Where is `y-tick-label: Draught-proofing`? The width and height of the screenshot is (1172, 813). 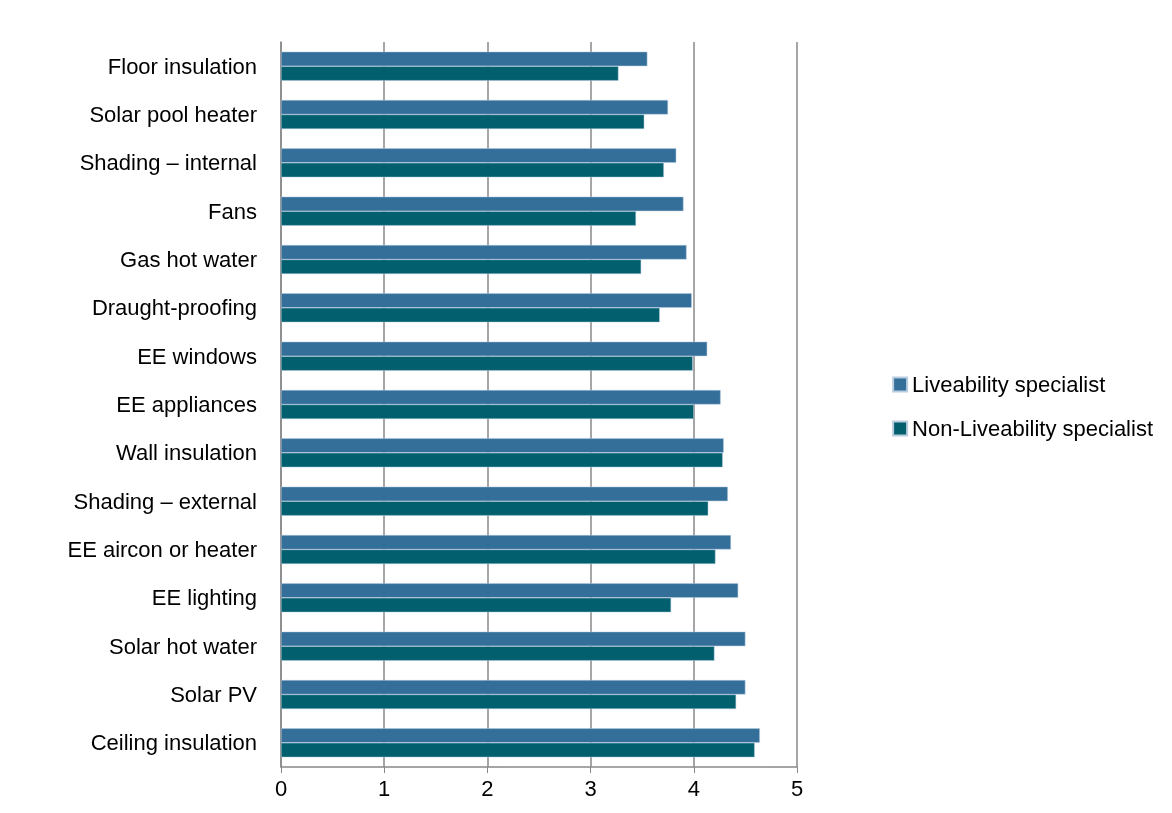
y-tick-label: Draught-proofing is located at coordinates (174, 308).